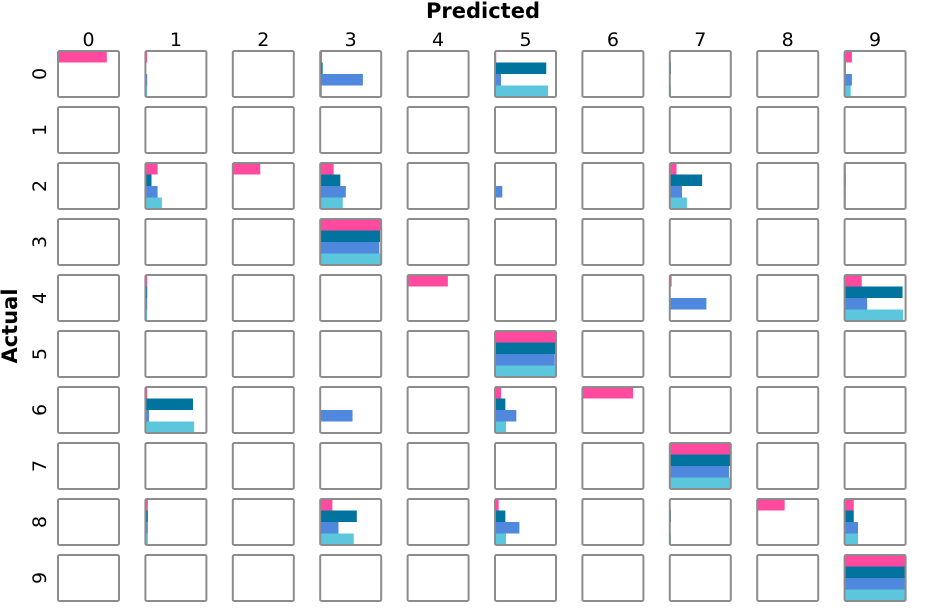  I want to click on y-tick-label: 4, so click(40, 298).